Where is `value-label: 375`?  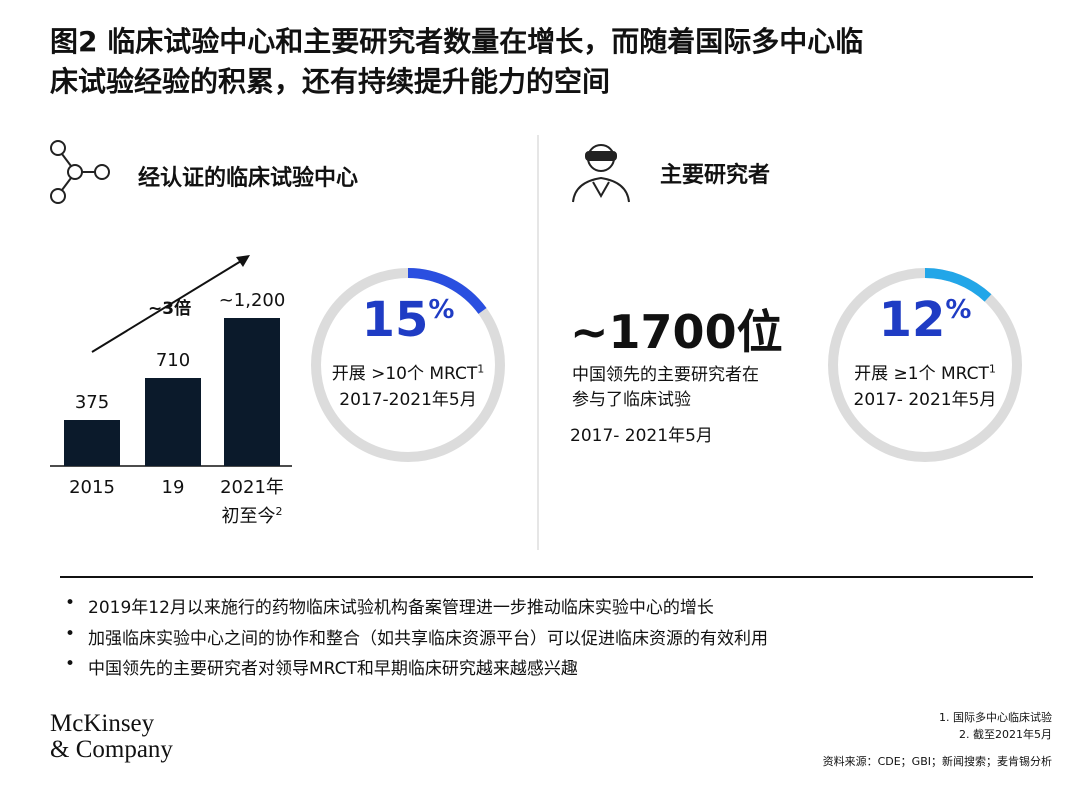 value-label: 375 is located at coordinates (92, 402).